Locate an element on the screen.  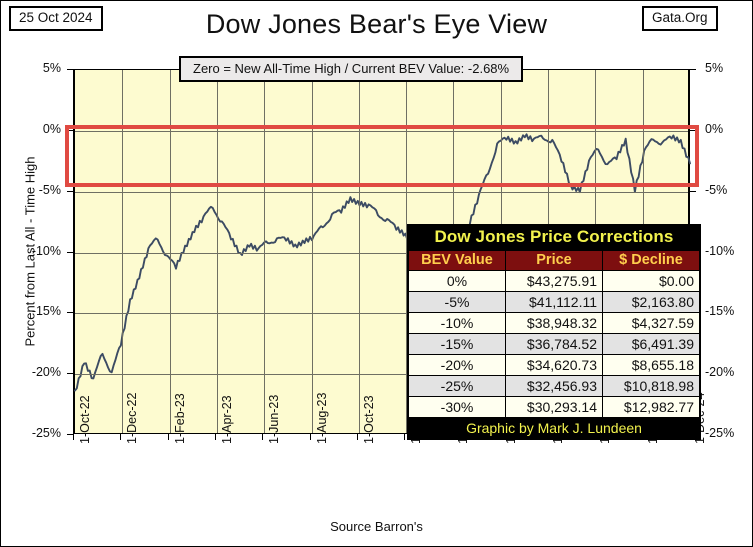
x-tick-label: 1-Apr-23 is located at coordinates (227, 419).